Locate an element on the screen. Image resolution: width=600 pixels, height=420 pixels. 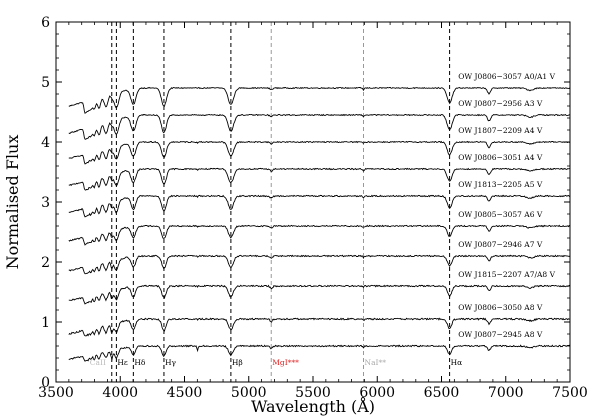
spectral-line-label-Hε: Hε is located at coordinates (122, 362).